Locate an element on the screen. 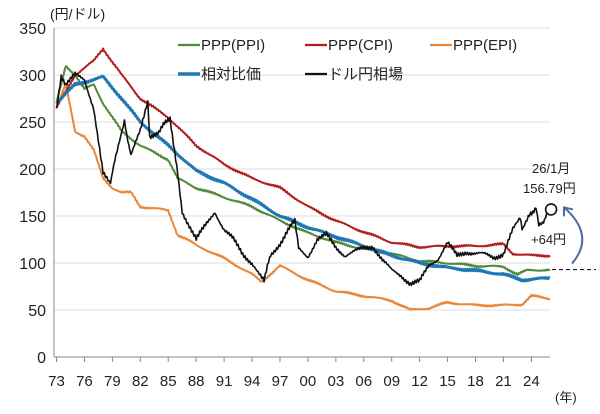 The image size is (600, 414). y-tick-label: 100 is located at coordinates (32, 264).